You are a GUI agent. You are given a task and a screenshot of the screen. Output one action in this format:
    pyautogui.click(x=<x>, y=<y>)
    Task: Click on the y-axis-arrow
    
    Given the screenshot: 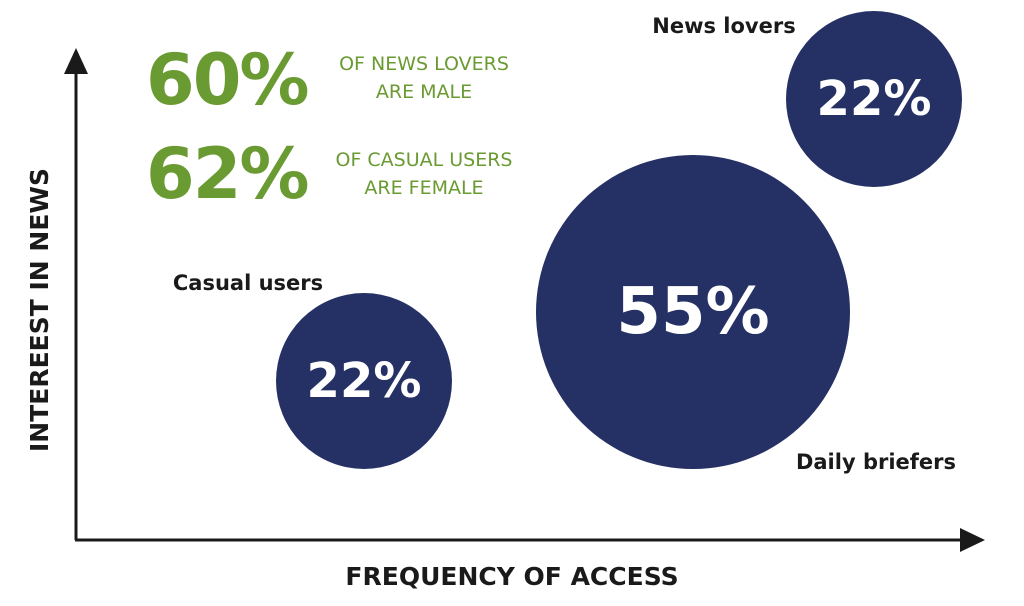 What is the action you would take?
    pyautogui.click(x=76, y=61)
    